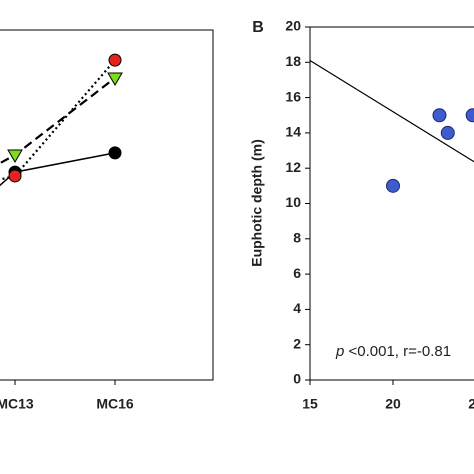 Image resolution: width=474 pixels, height=474 pixels. I want to click on annotation: p <0.001, r=-0.81, so click(393, 351).